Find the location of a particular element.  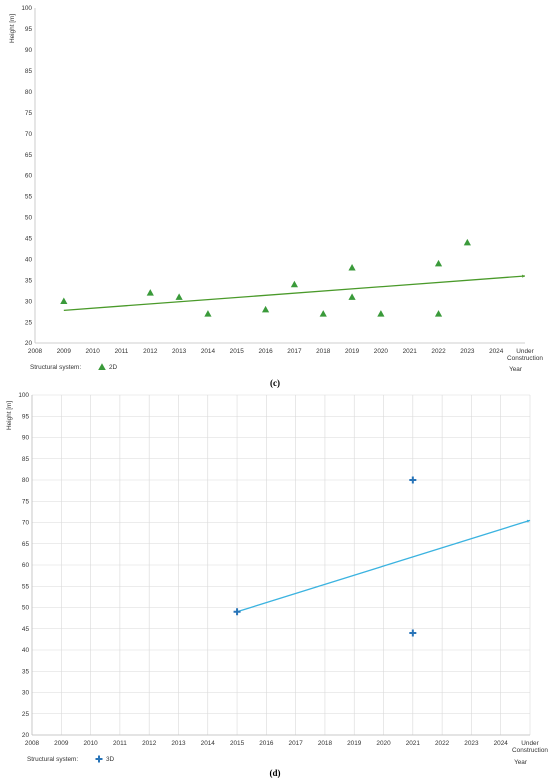

y-tick-label: 25 is located at coordinates (26, 714).